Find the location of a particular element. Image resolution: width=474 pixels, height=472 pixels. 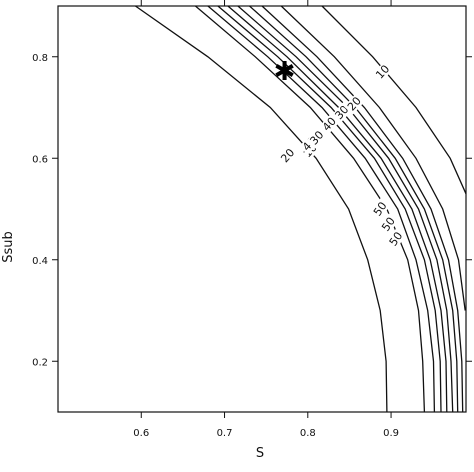

x-tick-label: 0.6 is located at coordinates (141, 433).